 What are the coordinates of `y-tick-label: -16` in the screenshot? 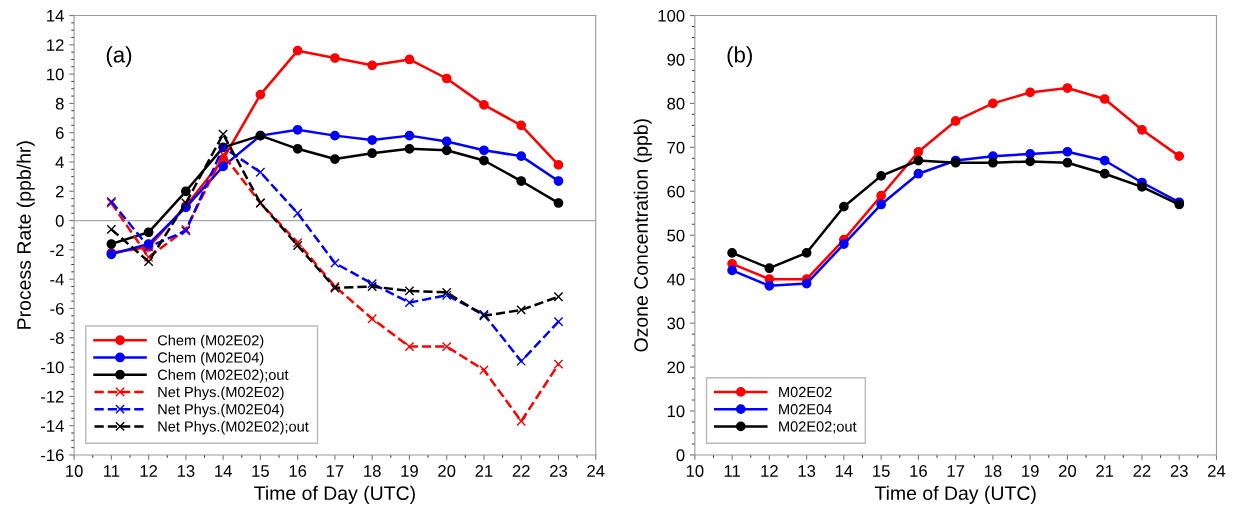 It's located at (52, 455).